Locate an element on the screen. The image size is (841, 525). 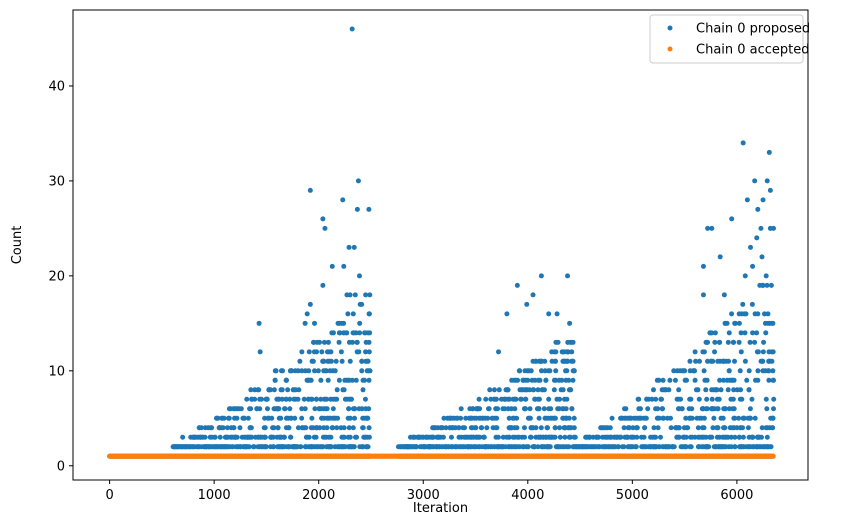
x-tick-label: 0 is located at coordinates (109, 495).